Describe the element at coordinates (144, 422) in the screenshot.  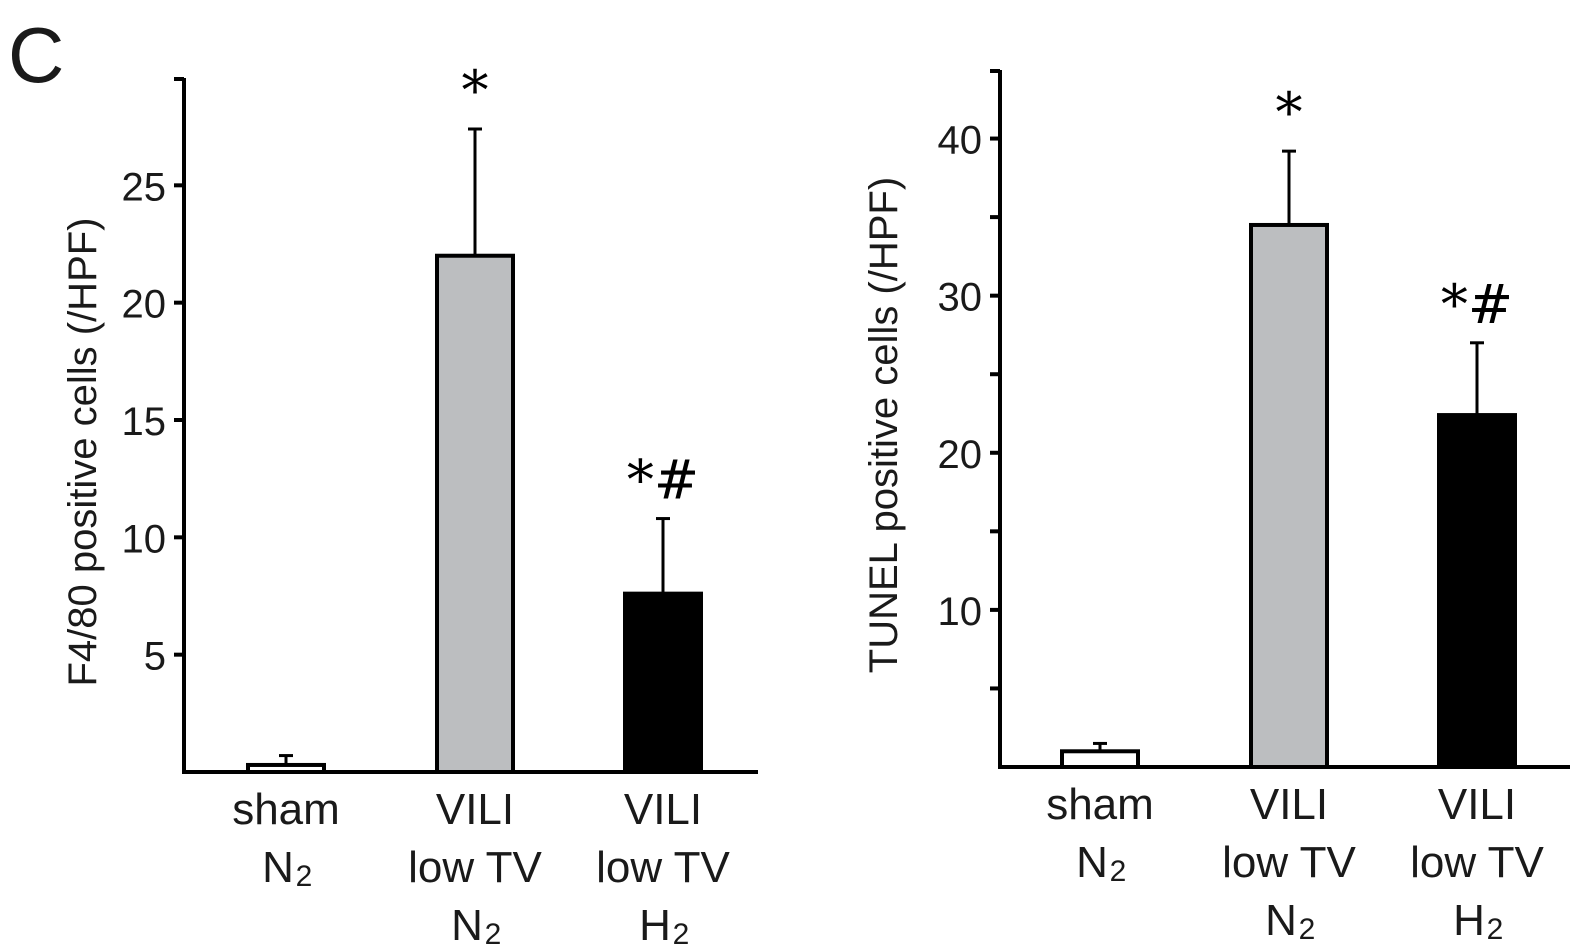
I see `y-tick-label: 15` at that location.